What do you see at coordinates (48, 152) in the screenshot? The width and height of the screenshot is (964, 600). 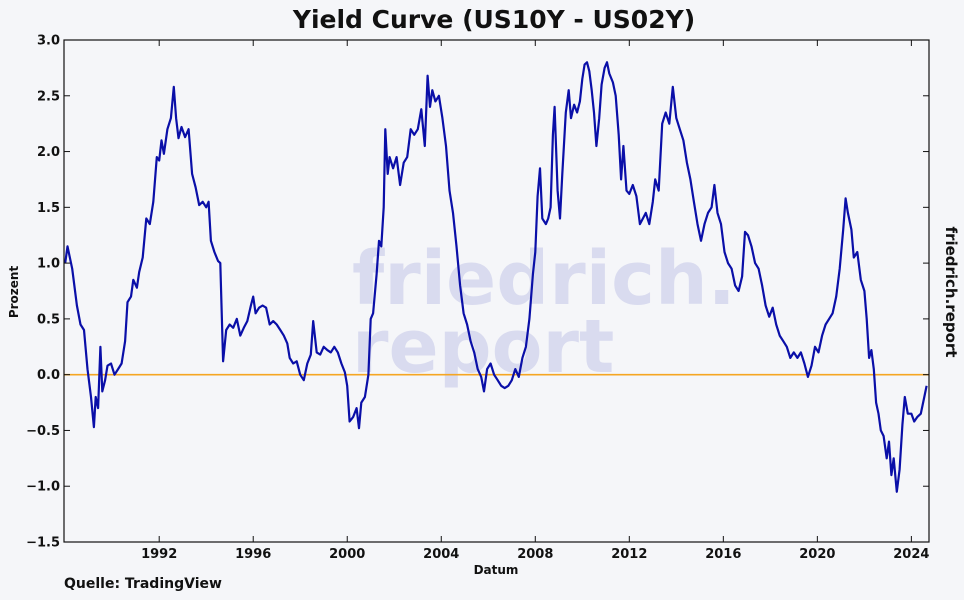 I see `y-tick-label: 2.0` at bounding box center [48, 152].